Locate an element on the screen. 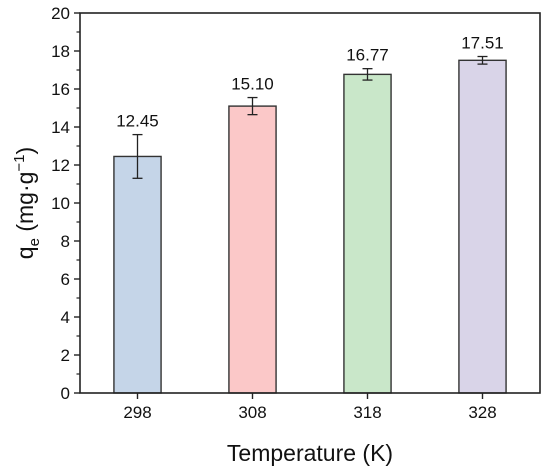 The height and width of the screenshot is (473, 550). x-tick-label: 308 is located at coordinates (252, 412).